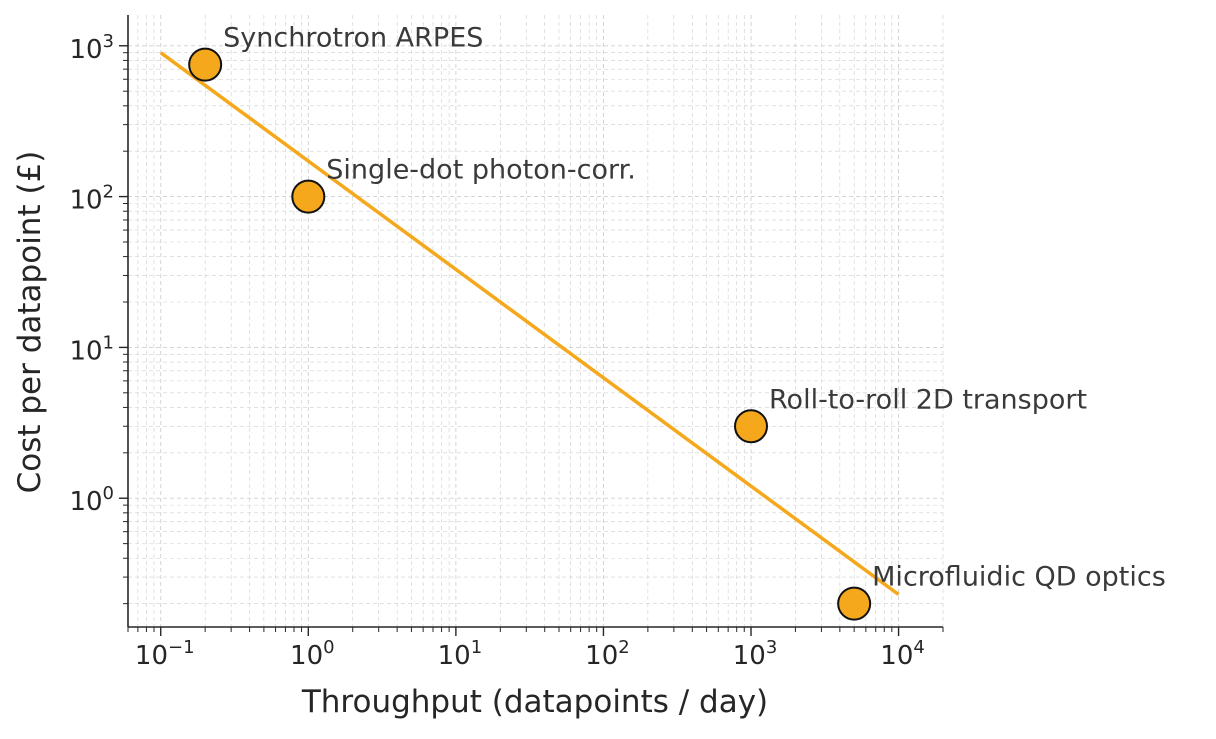 Image resolution: width=1216 pixels, height=739 pixels. I want to click on x-tick-label: 10¹, so click(460, 654).